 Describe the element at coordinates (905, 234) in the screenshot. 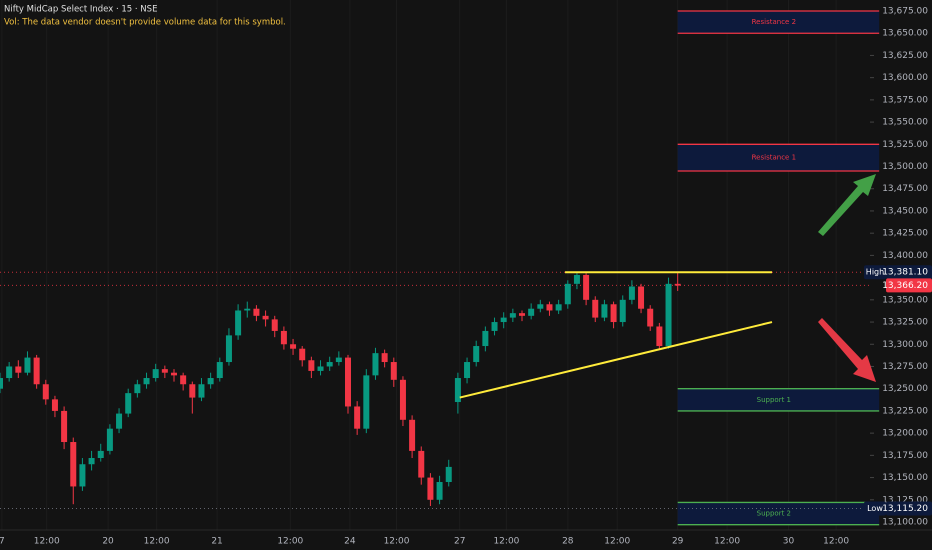

I see `y-tick-label: 13,425.00` at that location.